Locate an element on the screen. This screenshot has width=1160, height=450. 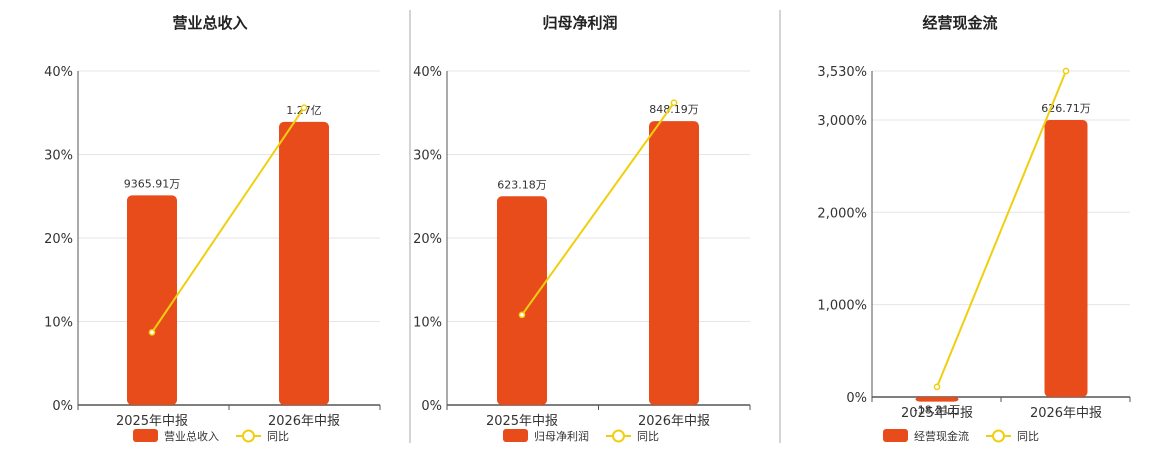
bar-data-label: -18.31万 is located at coordinates (937, 410).